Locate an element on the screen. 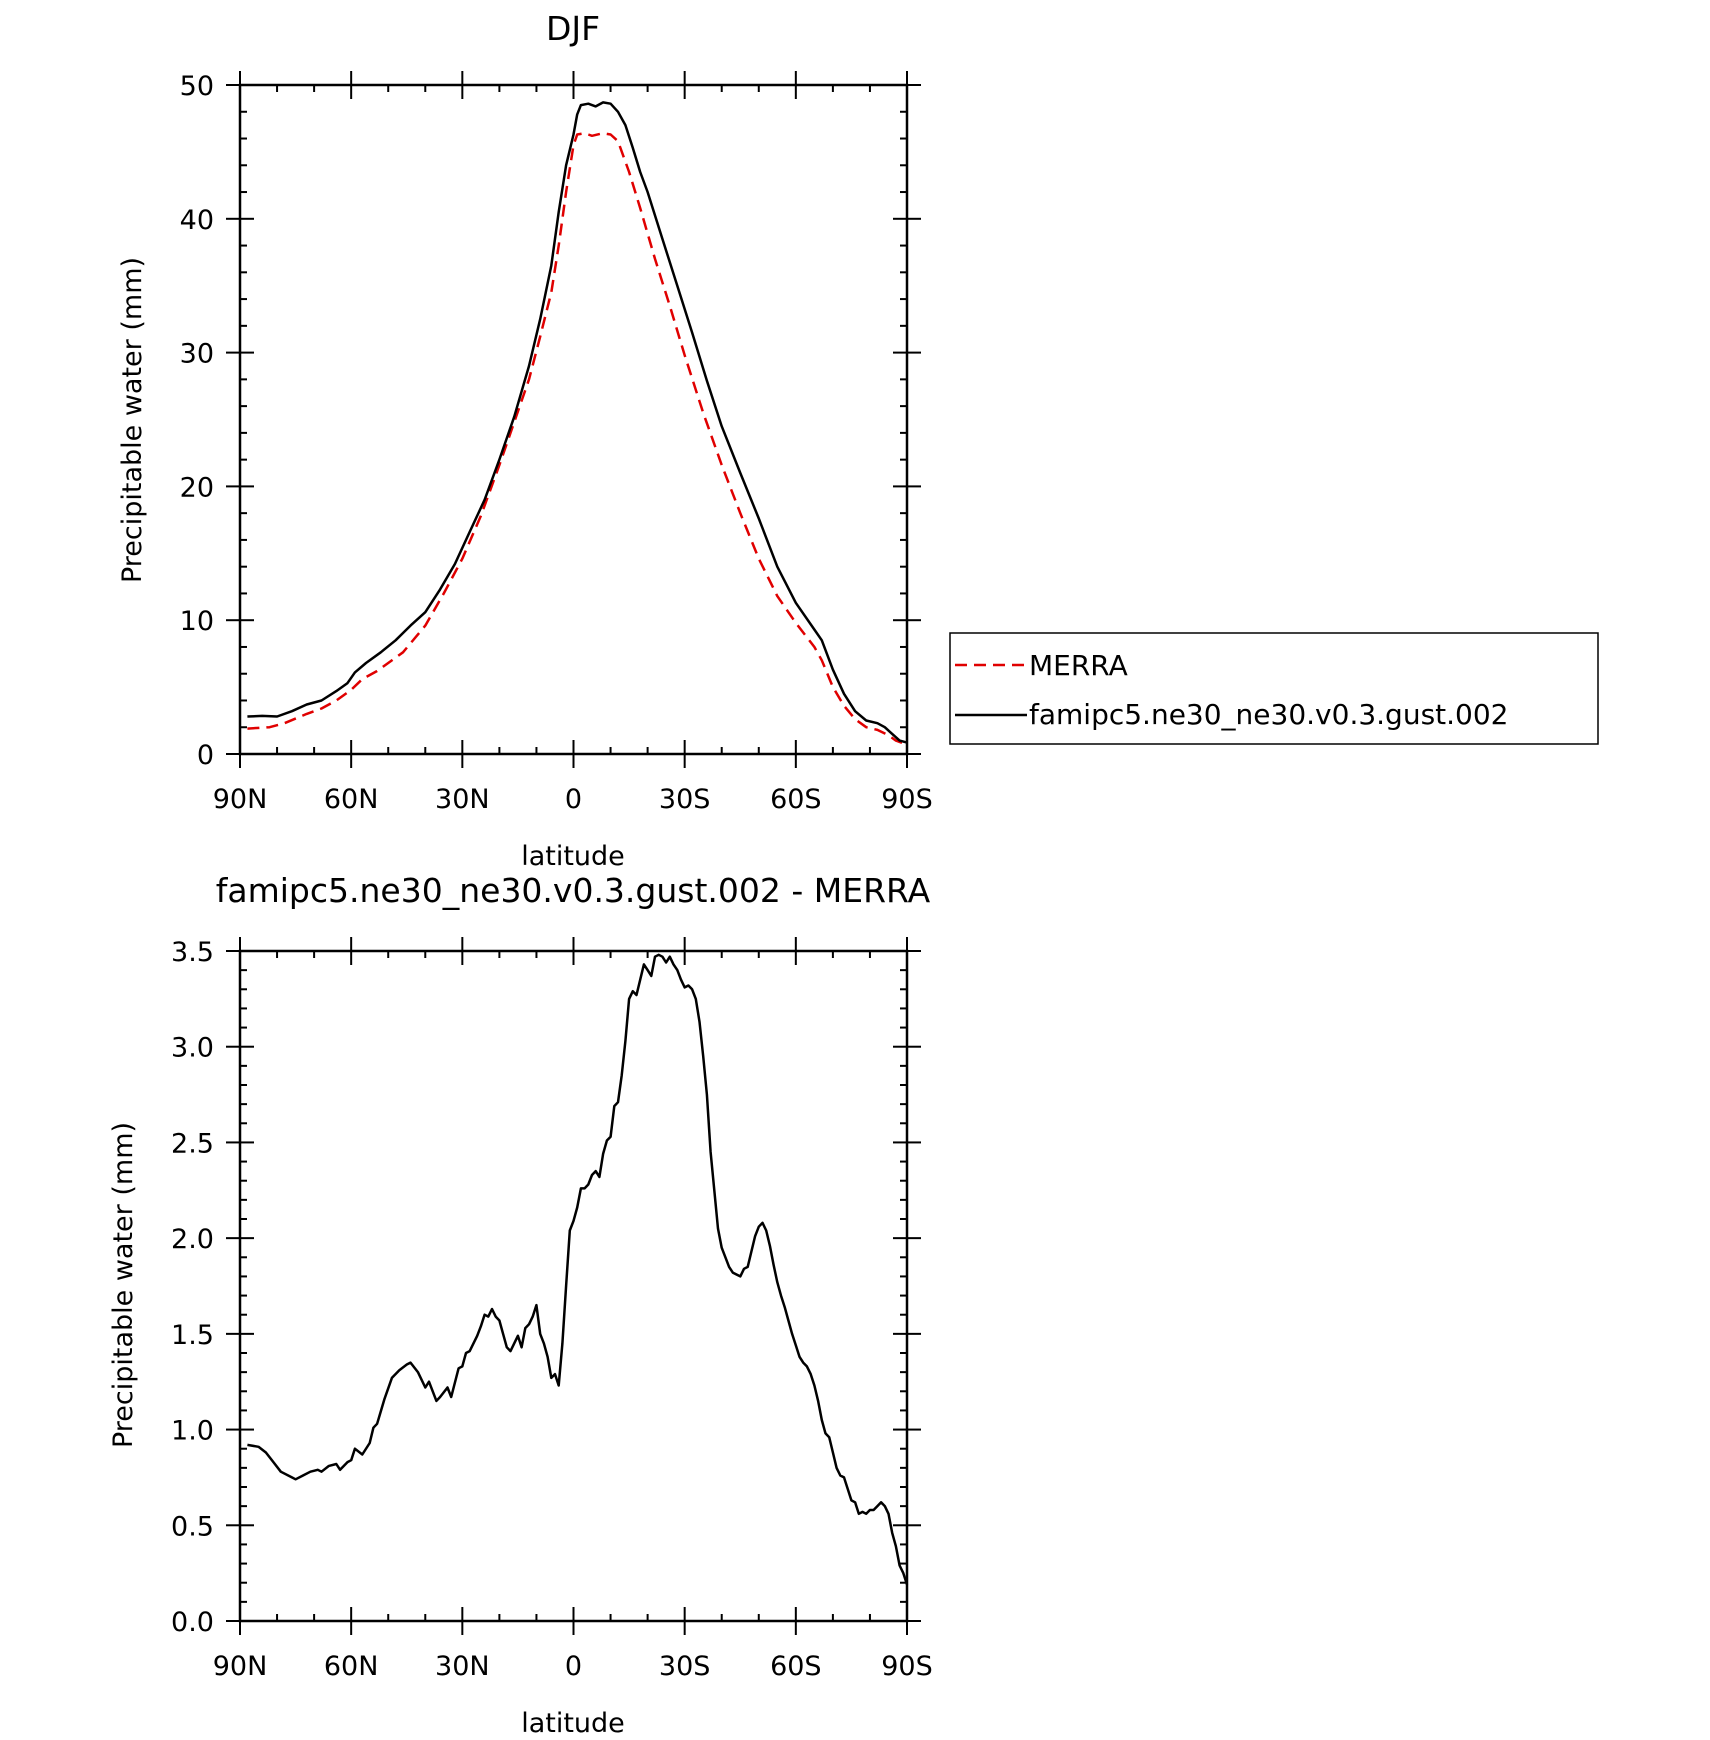 The image size is (1710, 1740). y-tick-label: 1.5 is located at coordinates (192, 1335).